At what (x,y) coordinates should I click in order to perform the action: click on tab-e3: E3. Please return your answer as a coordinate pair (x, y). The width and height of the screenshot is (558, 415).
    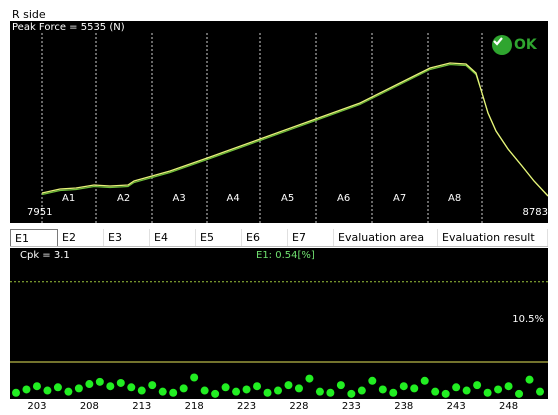
    Looking at the image, I should click on (127, 237).